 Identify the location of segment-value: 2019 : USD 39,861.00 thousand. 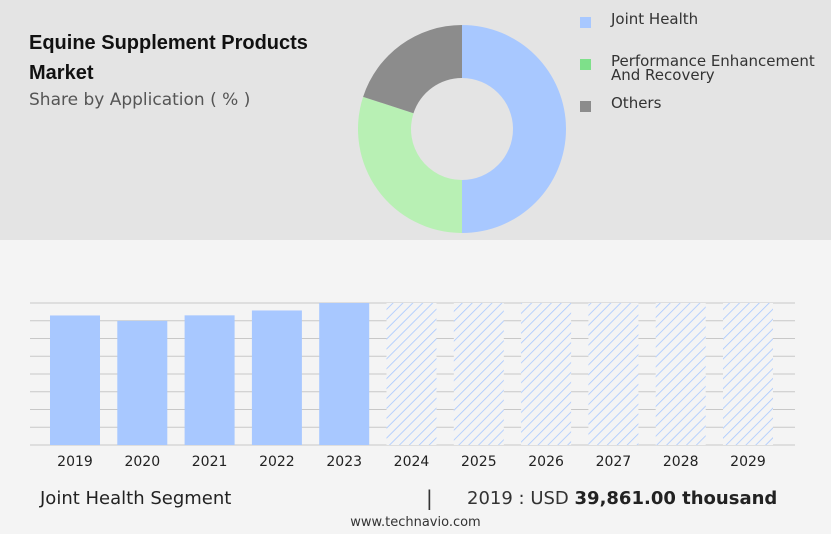
(622, 498).